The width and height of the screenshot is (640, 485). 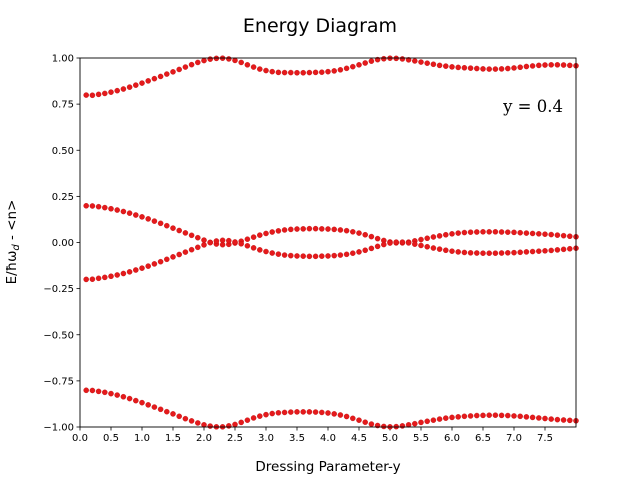 I want to click on y-tick-label: 0.25, so click(x=63, y=197).